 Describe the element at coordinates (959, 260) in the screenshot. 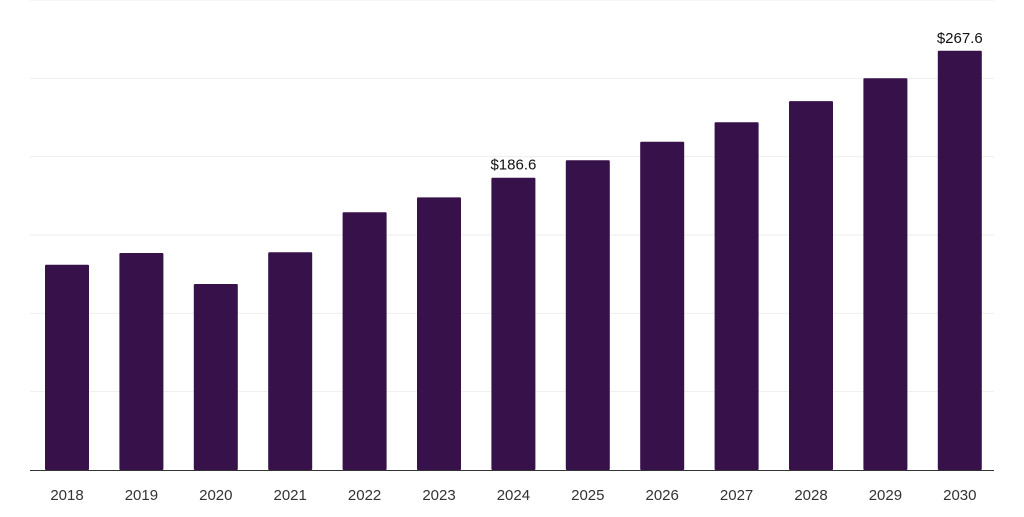

I see `bar-2030` at that location.